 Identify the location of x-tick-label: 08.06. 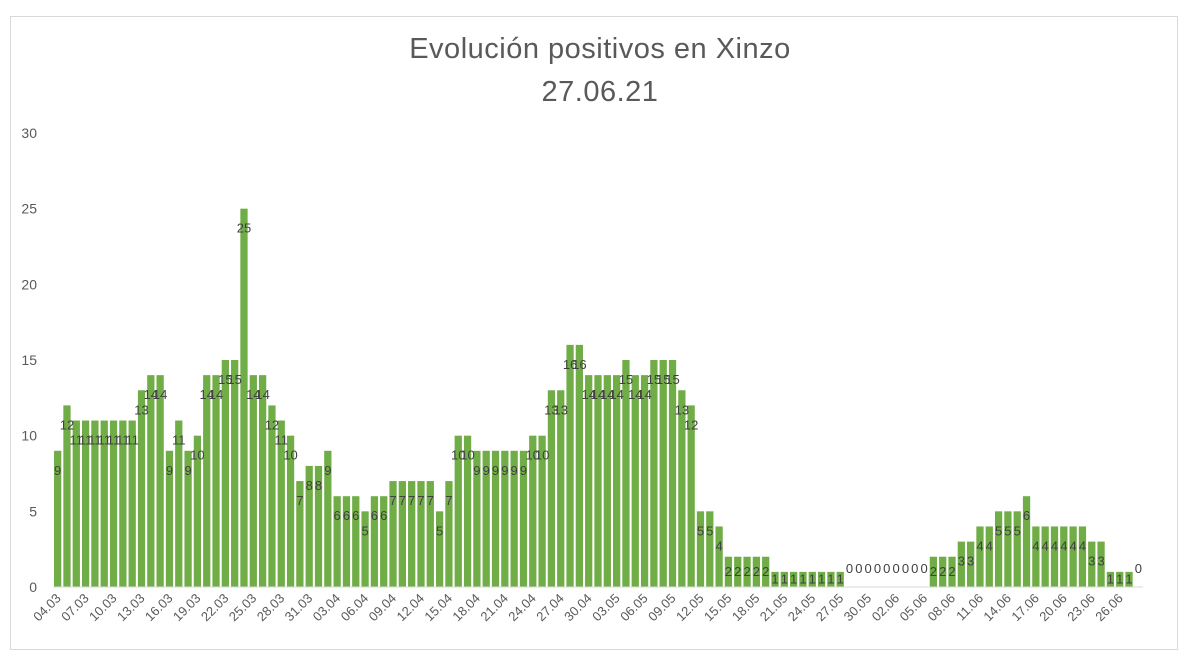
(942, 608).